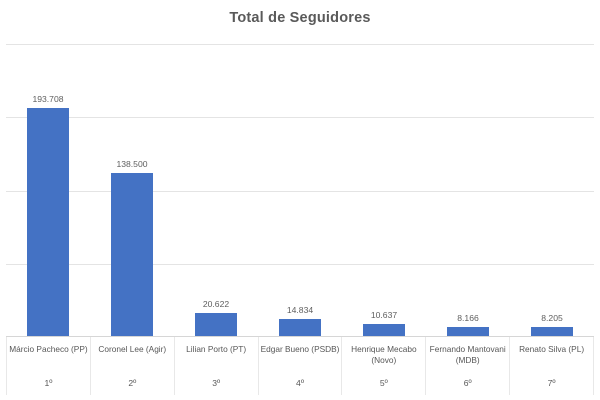 This screenshot has width=600, height=400. I want to click on bar-slot: 10.637, so click(384, 190).